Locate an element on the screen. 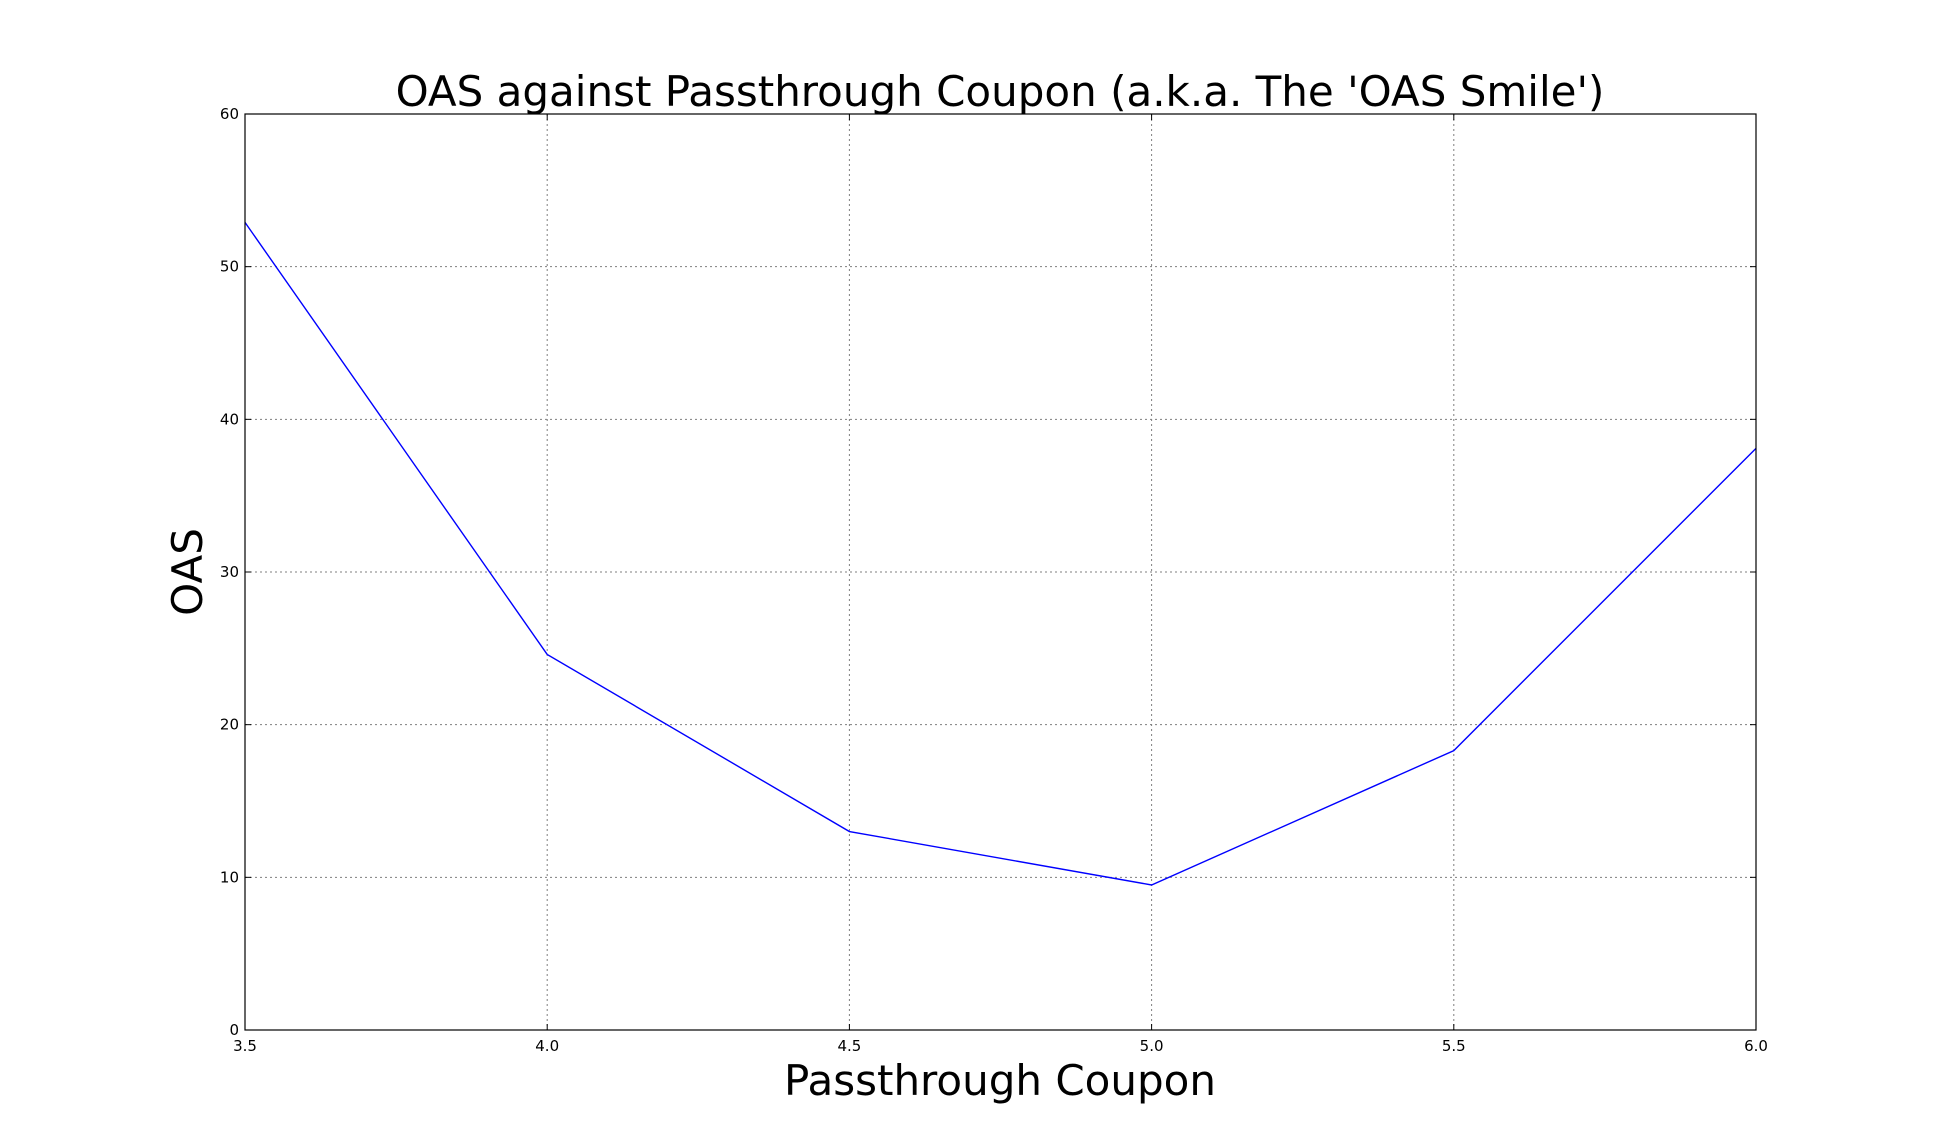  y-tick-label: 30 is located at coordinates (229, 572).